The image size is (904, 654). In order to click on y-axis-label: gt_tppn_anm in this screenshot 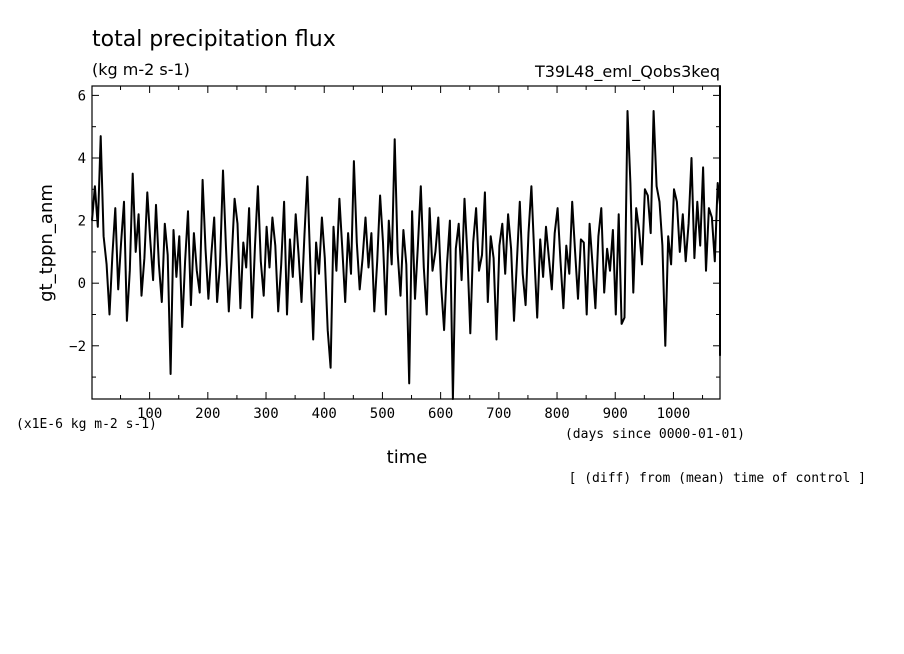, I will do `click(46, 243)`.